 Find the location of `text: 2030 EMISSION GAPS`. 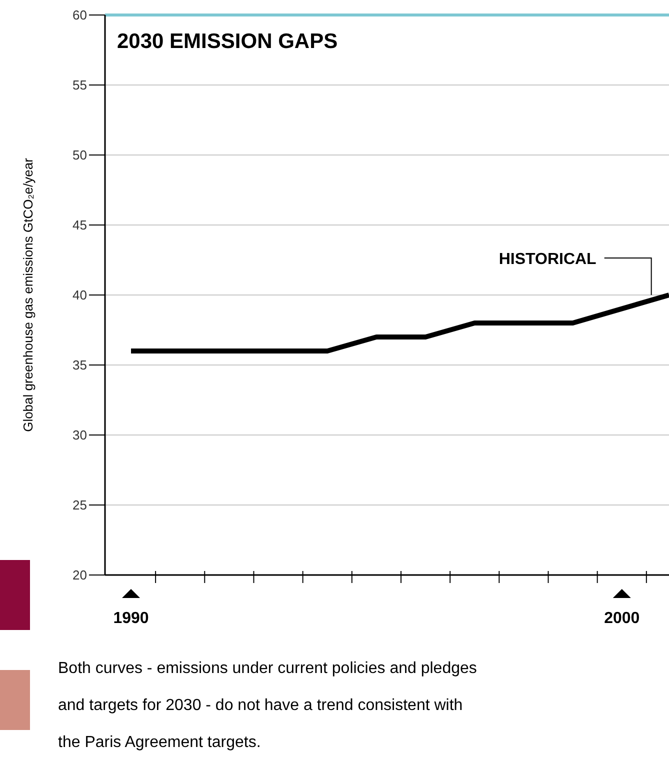

text: 2030 EMISSION GAPS is located at coordinates (227, 42).